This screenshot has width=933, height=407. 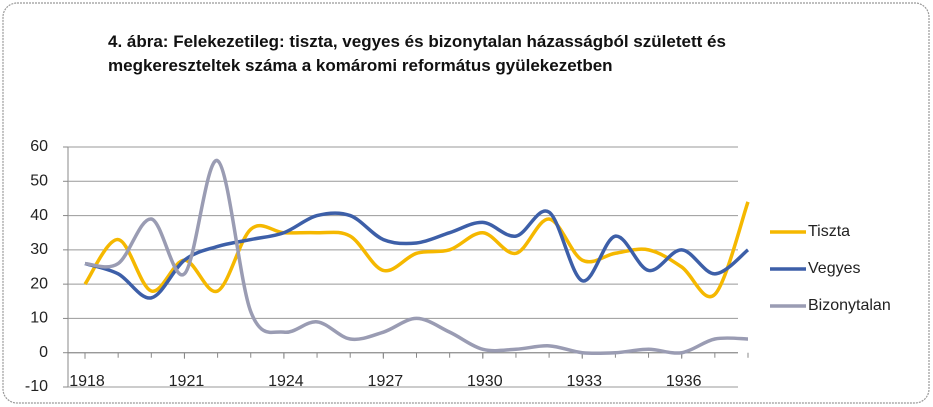 I want to click on legend-label: Bizonytalan, so click(x=849, y=305).